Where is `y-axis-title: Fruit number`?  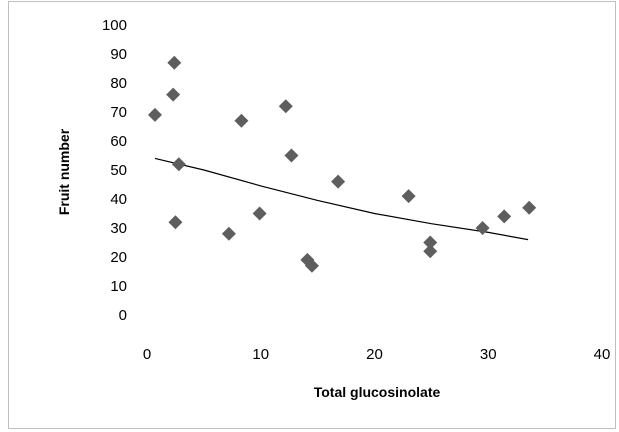
y-axis-title: Fruit number is located at coordinates (64, 171).